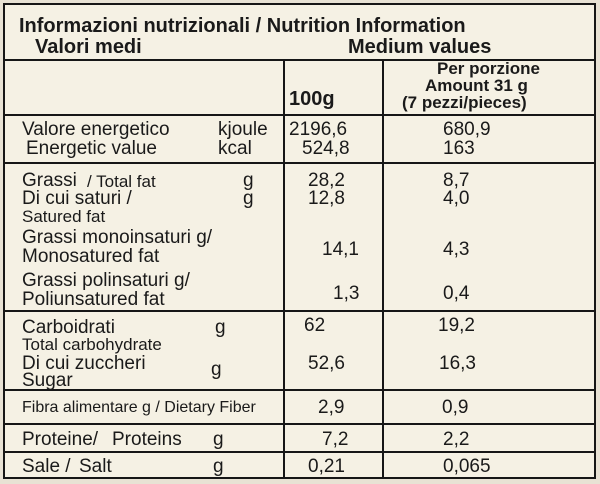 The image size is (600, 484). I want to click on sugars-per100: 52,6, so click(326, 363).